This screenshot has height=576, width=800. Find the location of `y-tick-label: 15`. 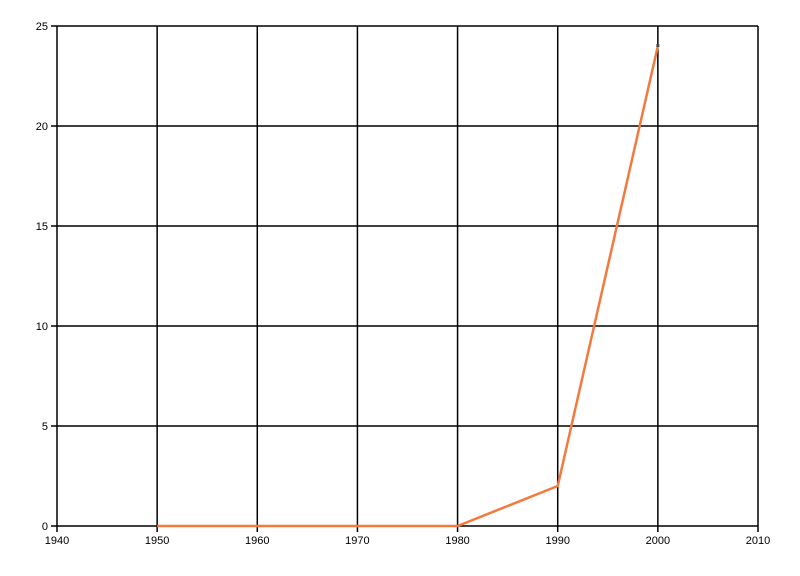

y-tick-label: 15 is located at coordinates (42, 227).